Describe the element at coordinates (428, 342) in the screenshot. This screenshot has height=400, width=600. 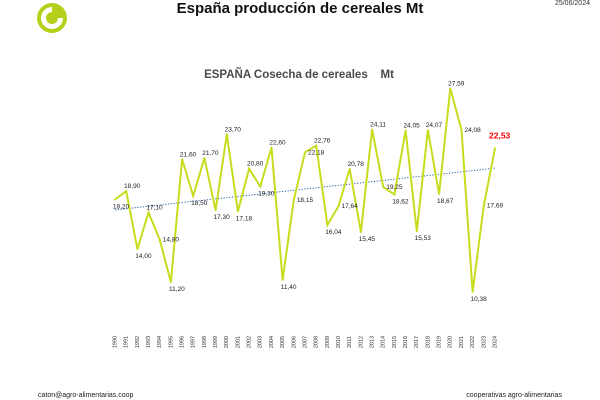
I see `x-tick-label: 2018` at that location.